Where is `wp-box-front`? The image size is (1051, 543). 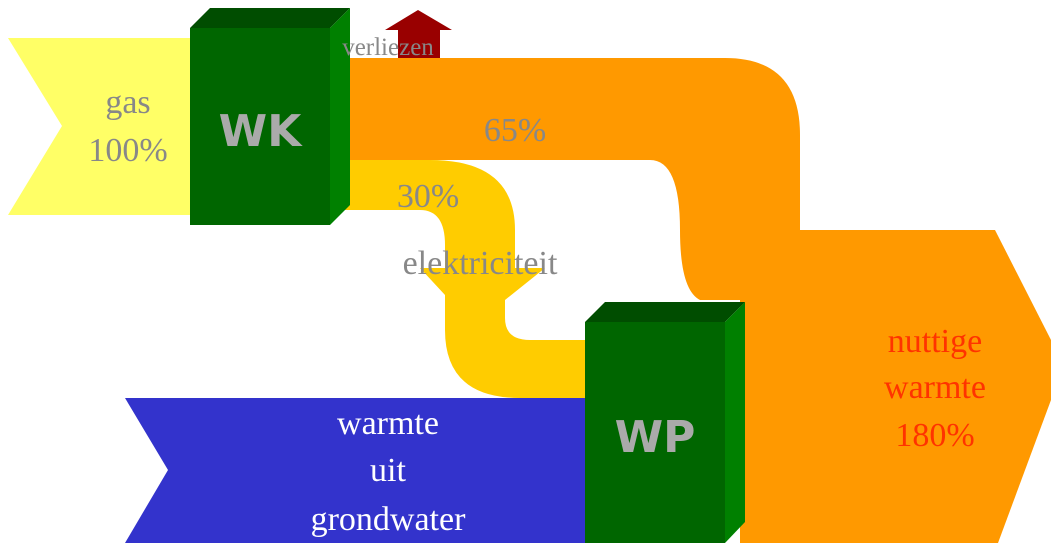 wp-box-front is located at coordinates (655, 432).